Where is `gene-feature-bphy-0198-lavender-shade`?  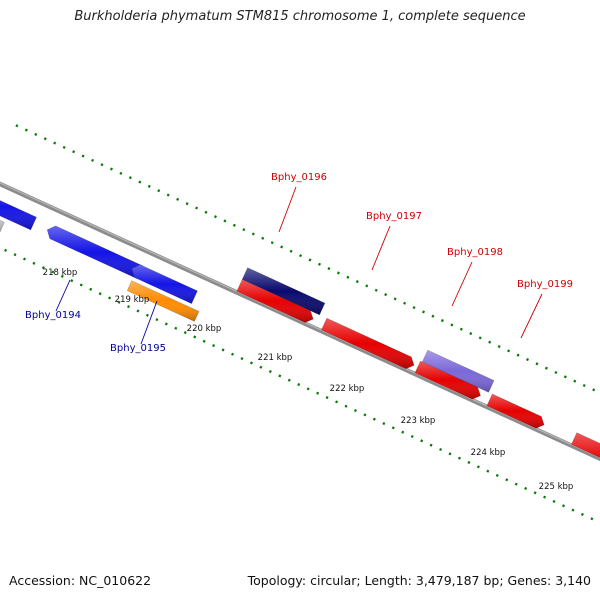
gene-feature-bphy-0198-lavender-shade is located at coordinates (458, 371).